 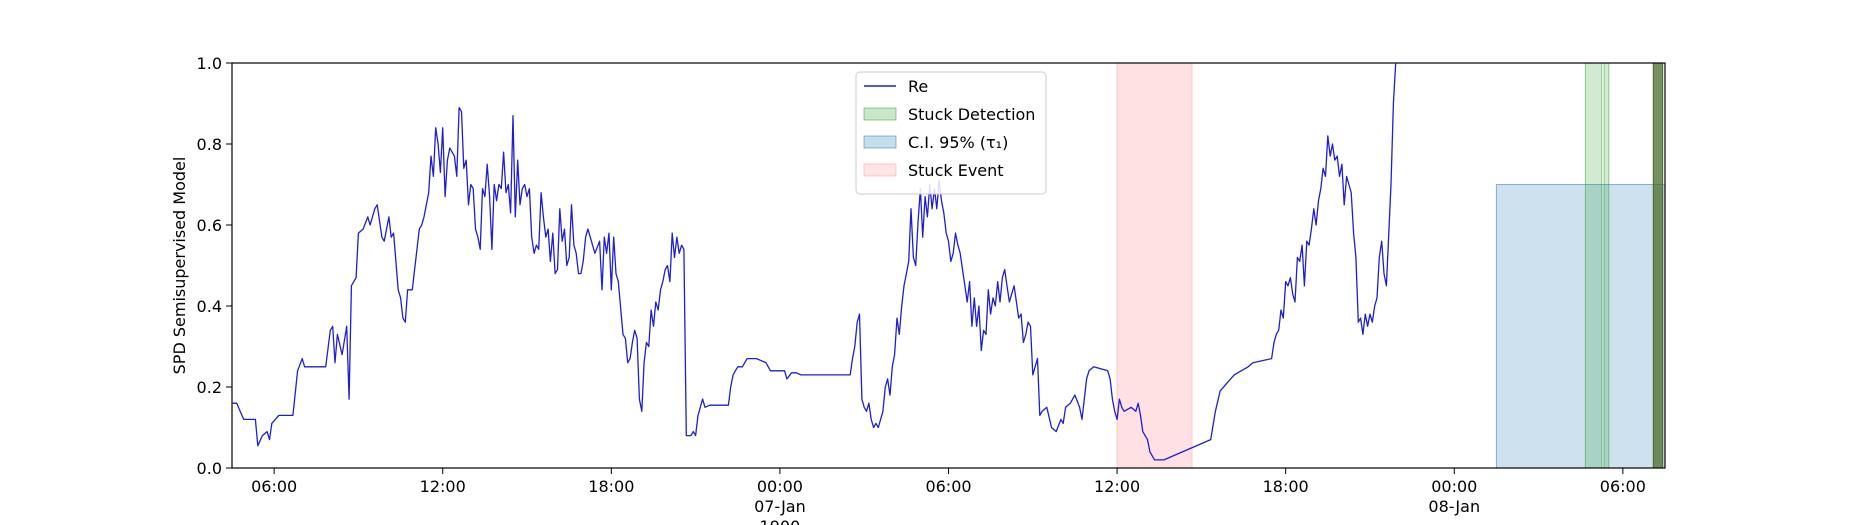 I want to click on legend-label: Re, so click(x=918, y=86).